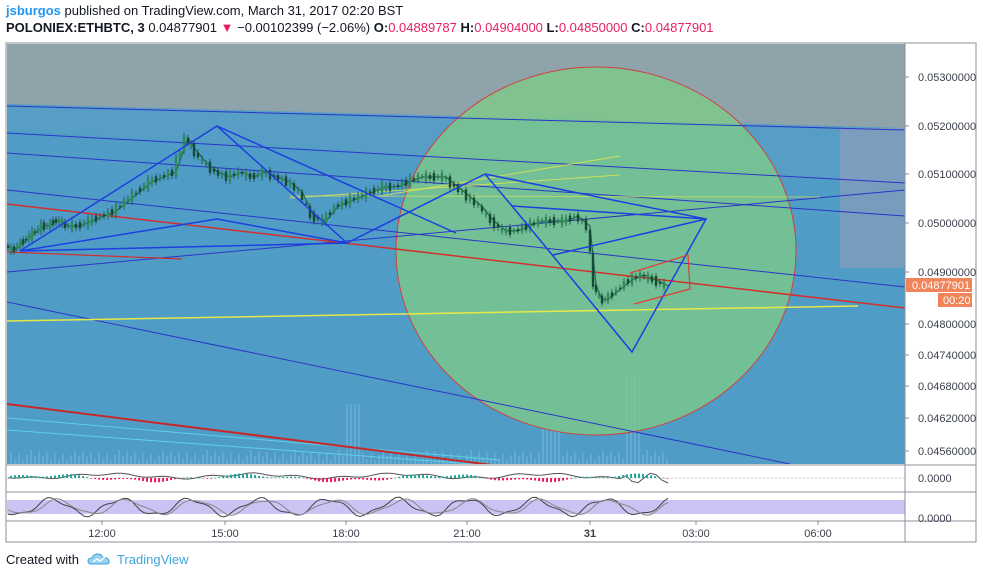 The width and height of the screenshot is (983, 578). Describe the element at coordinates (227, 27) in the screenshot. I see `down-arrow-icon: ▼` at that location.